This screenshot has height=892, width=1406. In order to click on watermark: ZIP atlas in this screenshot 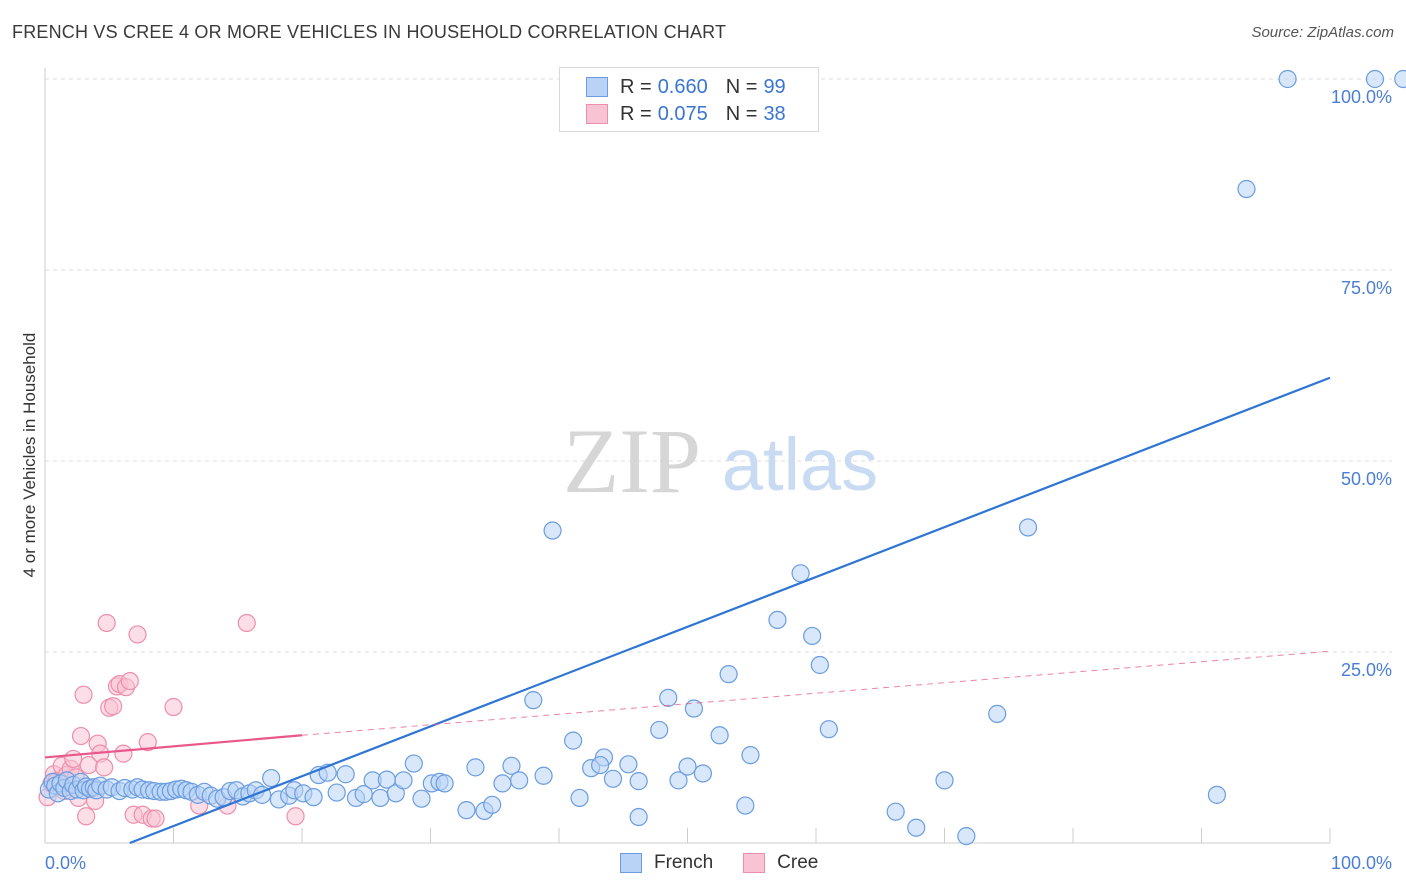, I will do `click(720, 461)`.